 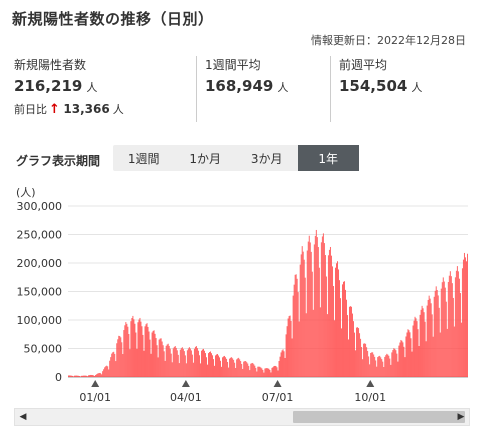 I want to click on arrow-left-icon: ◀, so click(x=23, y=417).